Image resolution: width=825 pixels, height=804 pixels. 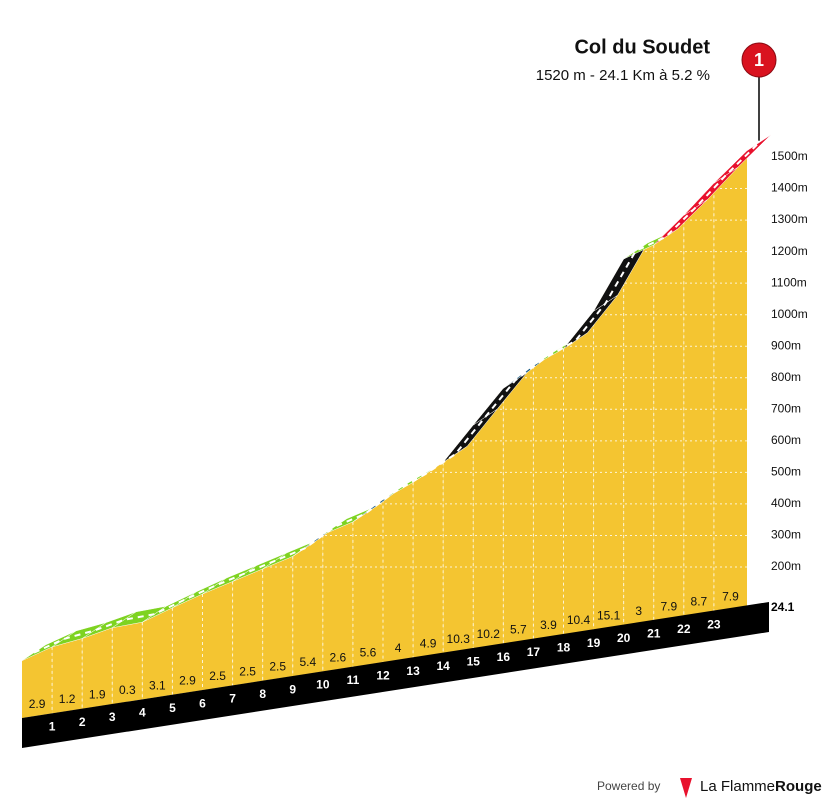 What do you see at coordinates (548, 625) in the screenshot?
I see `gradient-label: 3.9` at bounding box center [548, 625].